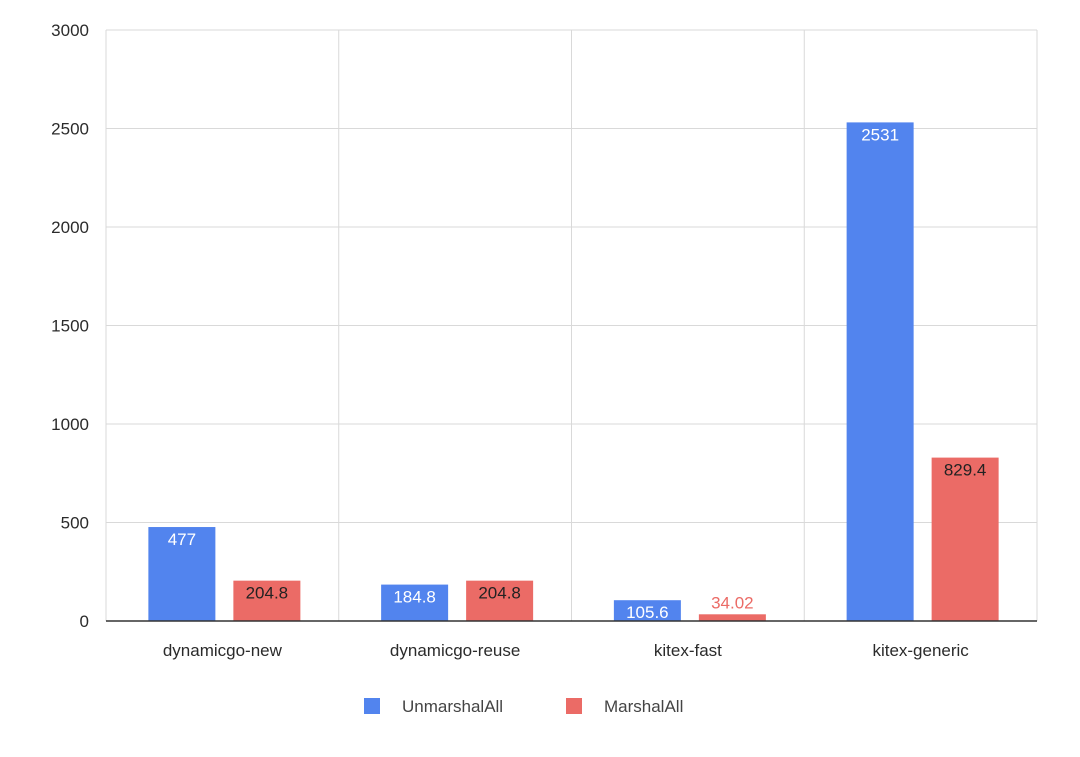 This screenshot has width=1080, height=757. I want to click on y-tick-label: 1000, so click(70, 424).